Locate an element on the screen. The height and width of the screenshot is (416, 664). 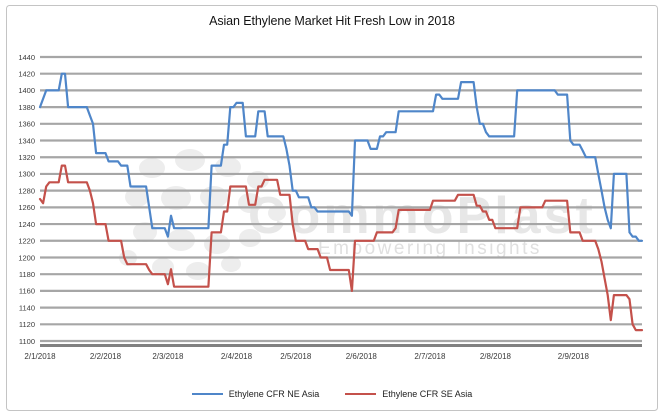
y-axis-tick-label: 1220 is located at coordinates (26, 241).